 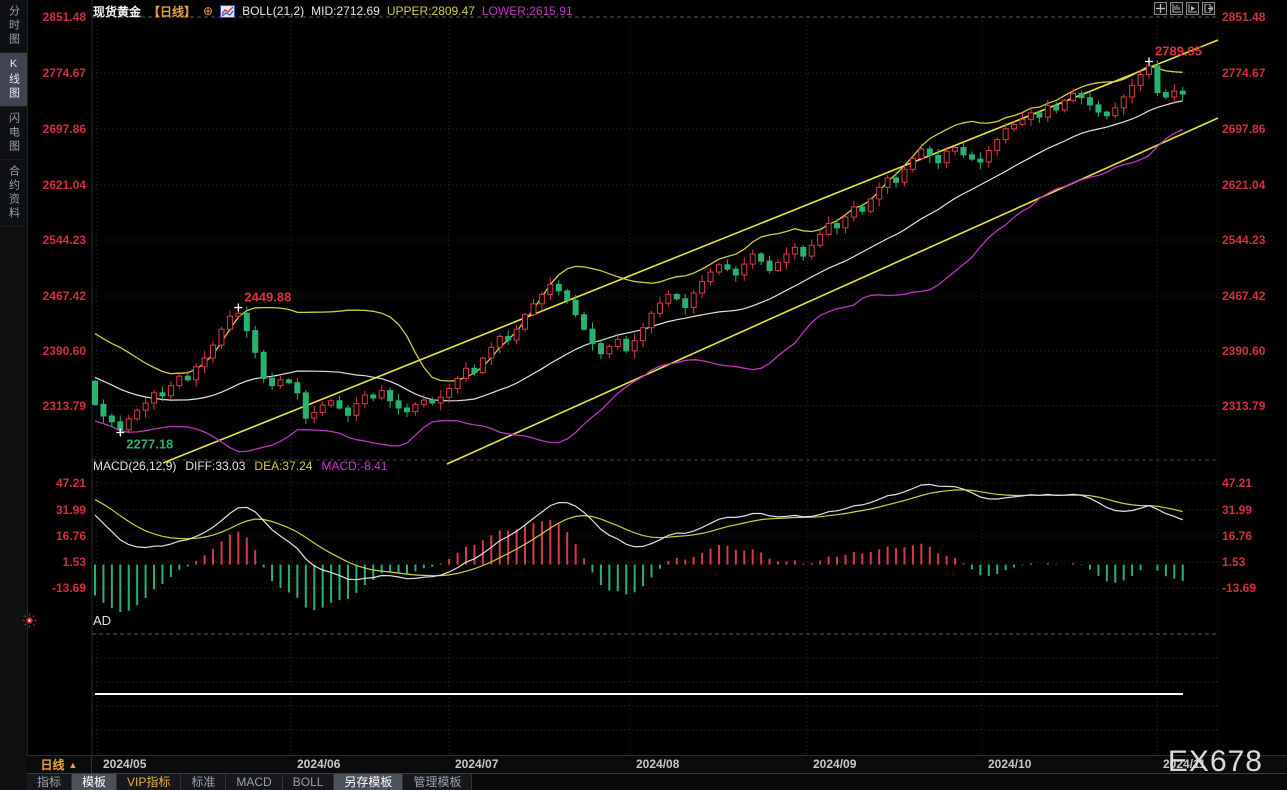 What do you see at coordinates (13, 26) in the screenshot?
I see `sidebar-item-1: 分时图` at bounding box center [13, 26].